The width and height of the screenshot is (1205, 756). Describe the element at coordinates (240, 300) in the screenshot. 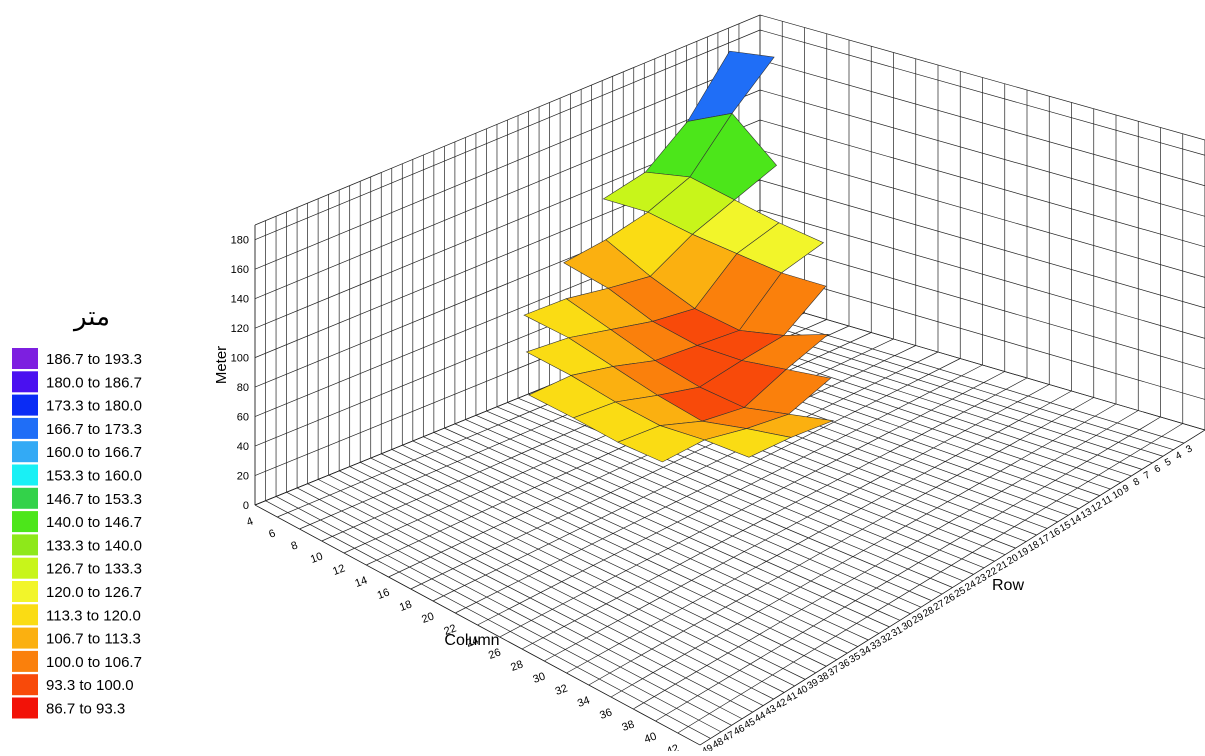

I see `z-tick-label: 140` at that location.